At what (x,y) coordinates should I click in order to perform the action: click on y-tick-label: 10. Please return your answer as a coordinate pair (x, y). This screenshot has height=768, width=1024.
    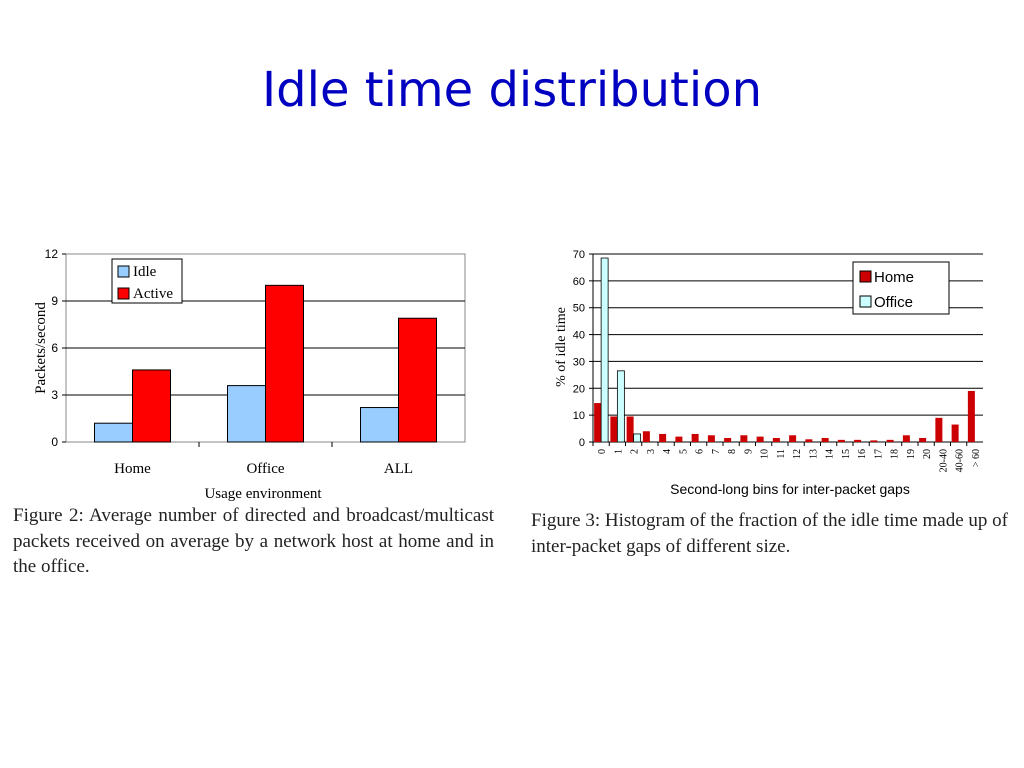
    Looking at the image, I should click on (579, 416).